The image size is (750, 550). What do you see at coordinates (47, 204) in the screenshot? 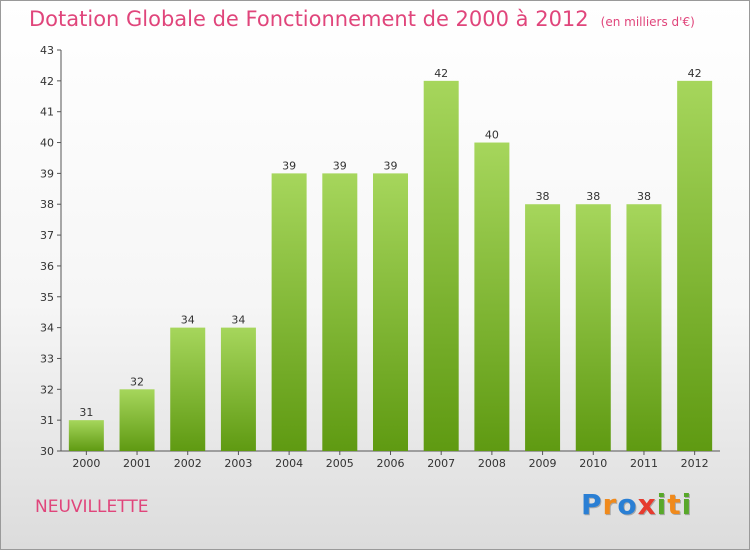
I see `y-tick-label: 38` at bounding box center [47, 204].